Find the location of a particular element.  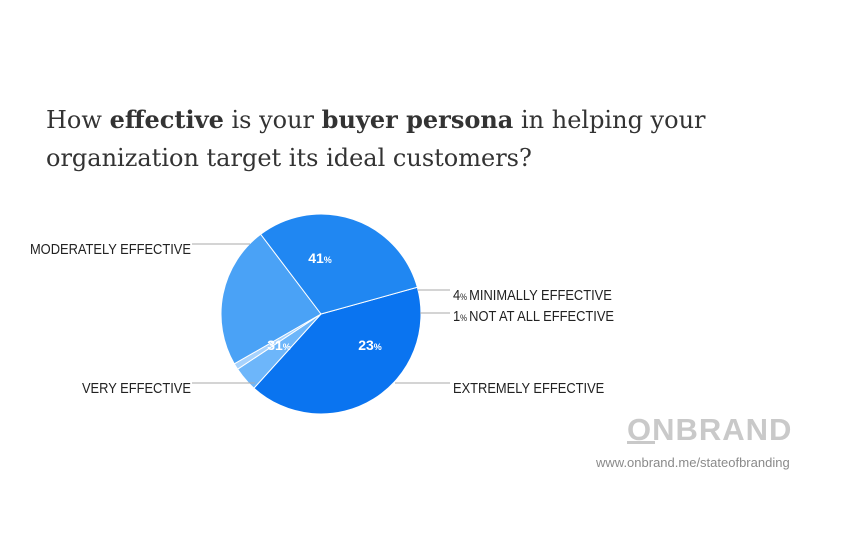

slice-value-label: 31% is located at coordinates (279, 345).